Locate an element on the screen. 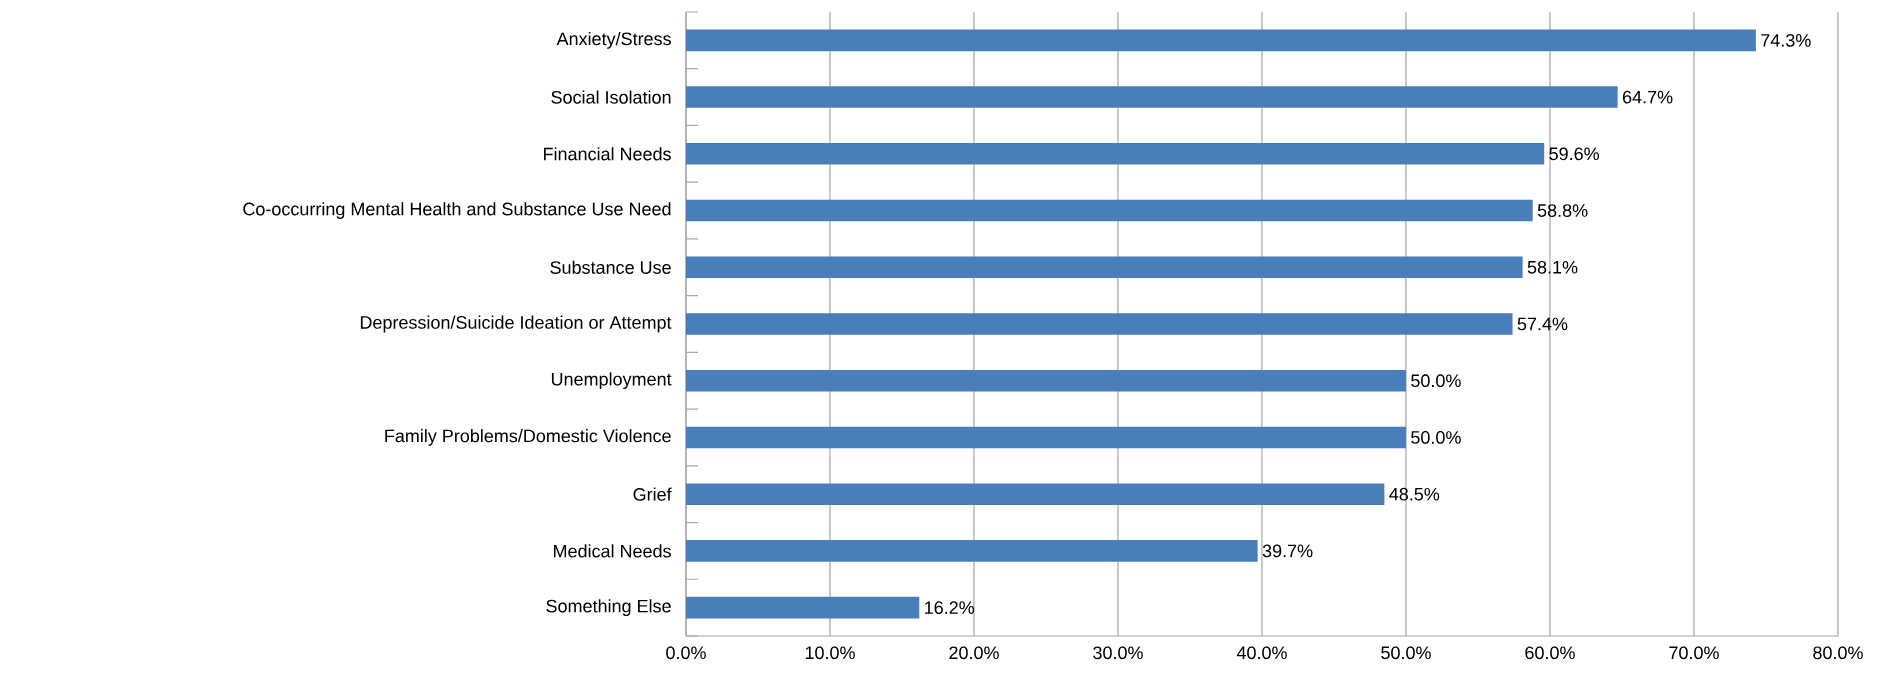 Image resolution: width=1881 pixels, height=674 pixels. y-tick-label: Unemployment is located at coordinates (611, 381).